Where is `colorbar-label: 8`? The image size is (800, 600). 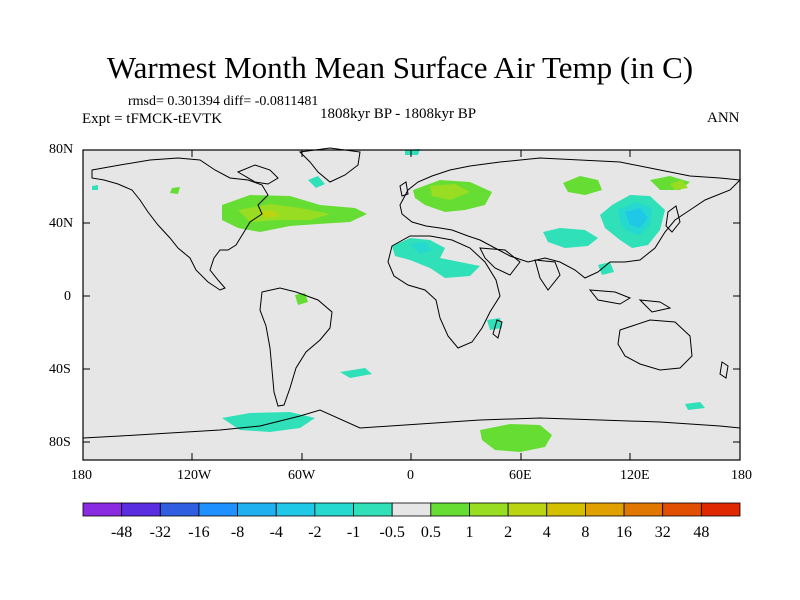
colorbar-label: 8 is located at coordinates (585, 532).